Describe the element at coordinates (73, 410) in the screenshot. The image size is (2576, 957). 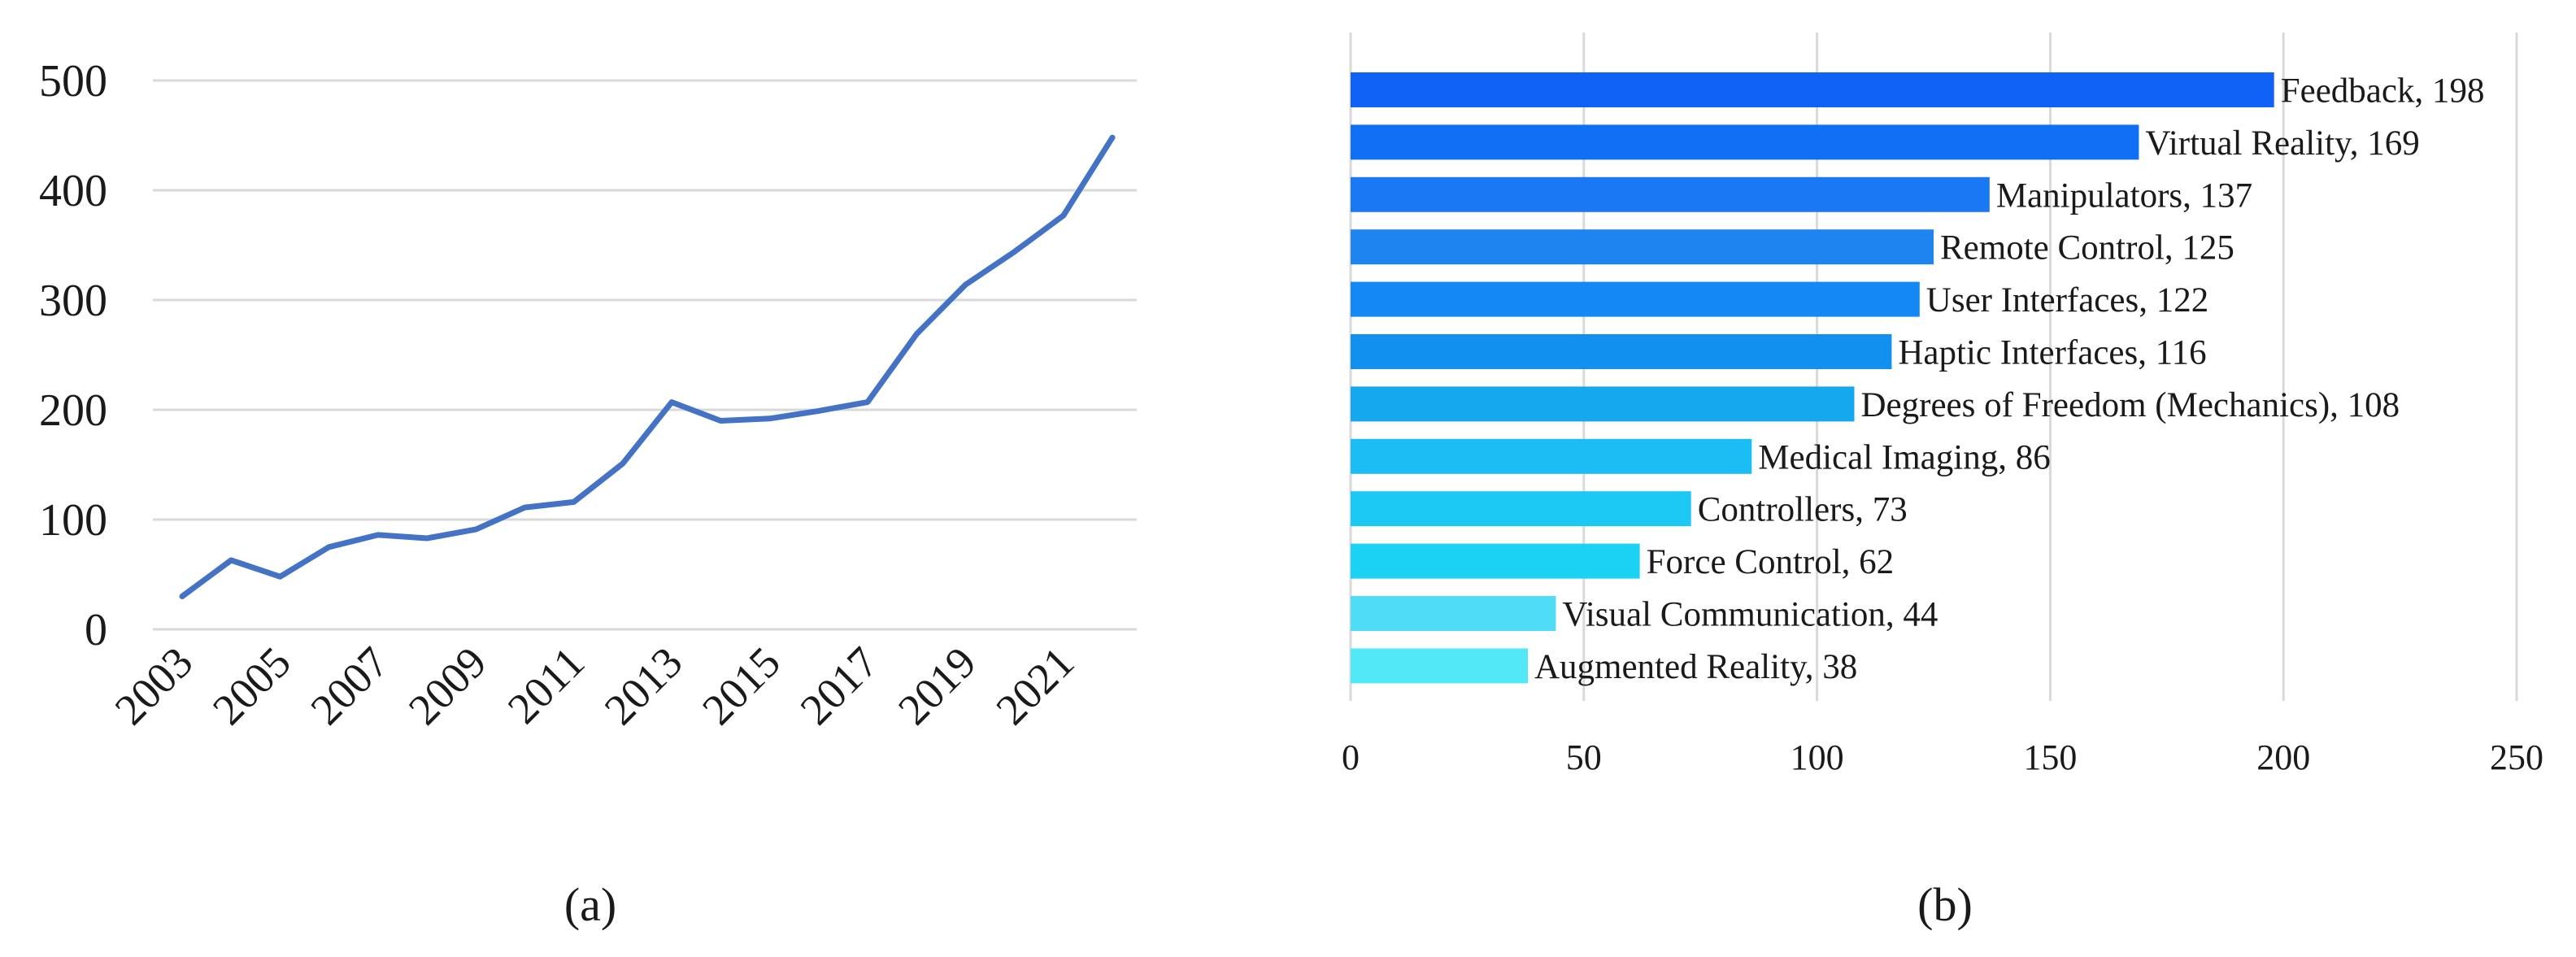
I see `y-tick-label: 200` at that location.